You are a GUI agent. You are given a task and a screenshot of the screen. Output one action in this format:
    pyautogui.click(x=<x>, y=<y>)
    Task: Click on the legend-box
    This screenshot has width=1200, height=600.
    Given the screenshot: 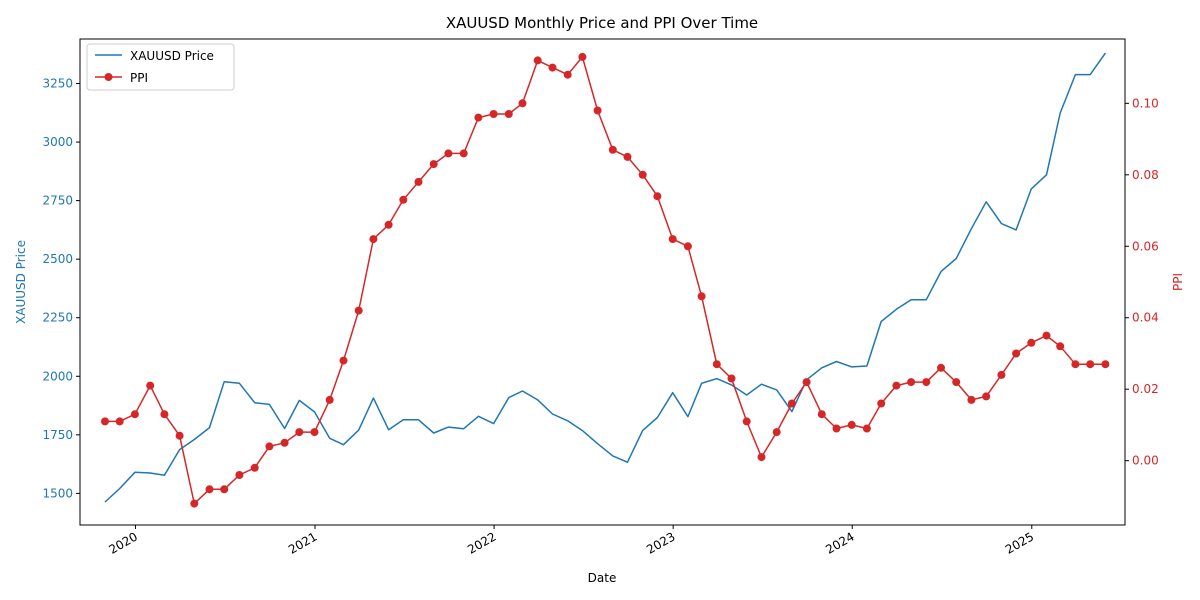 What is the action you would take?
    pyautogui.click(x=160, y=67)
    